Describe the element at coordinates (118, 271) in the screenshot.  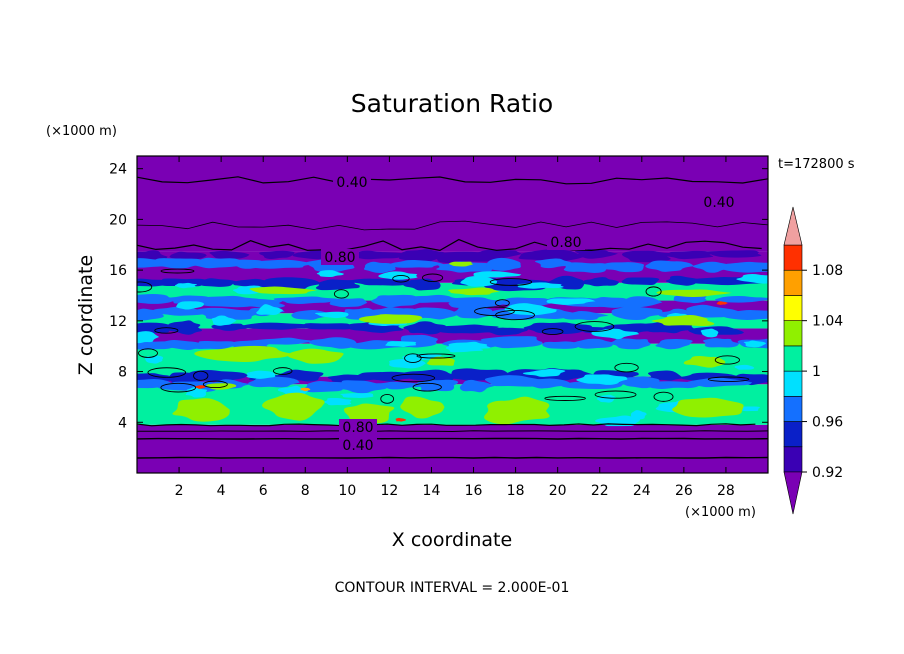
I see `y-tick-label: 16` at that location.